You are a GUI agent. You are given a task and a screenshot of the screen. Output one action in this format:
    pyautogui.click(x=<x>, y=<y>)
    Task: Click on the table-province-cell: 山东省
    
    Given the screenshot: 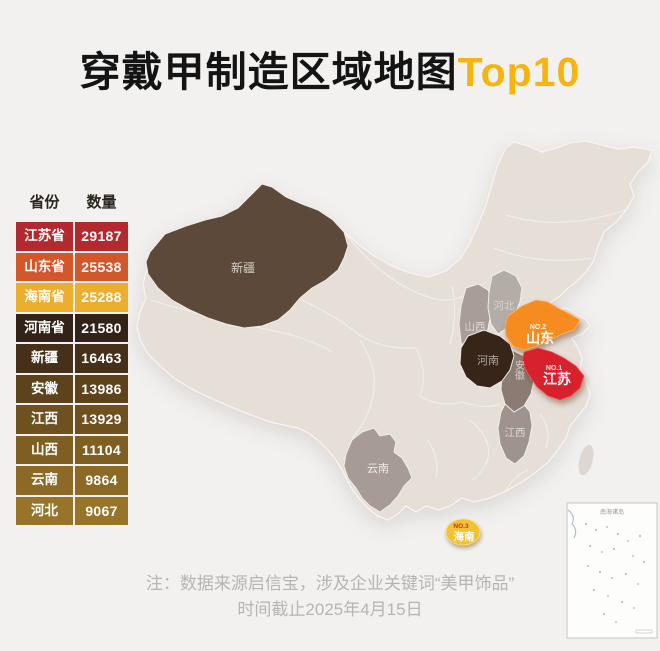 What is the action you would take?
    pyautogui.click(x=44, y=266)
    